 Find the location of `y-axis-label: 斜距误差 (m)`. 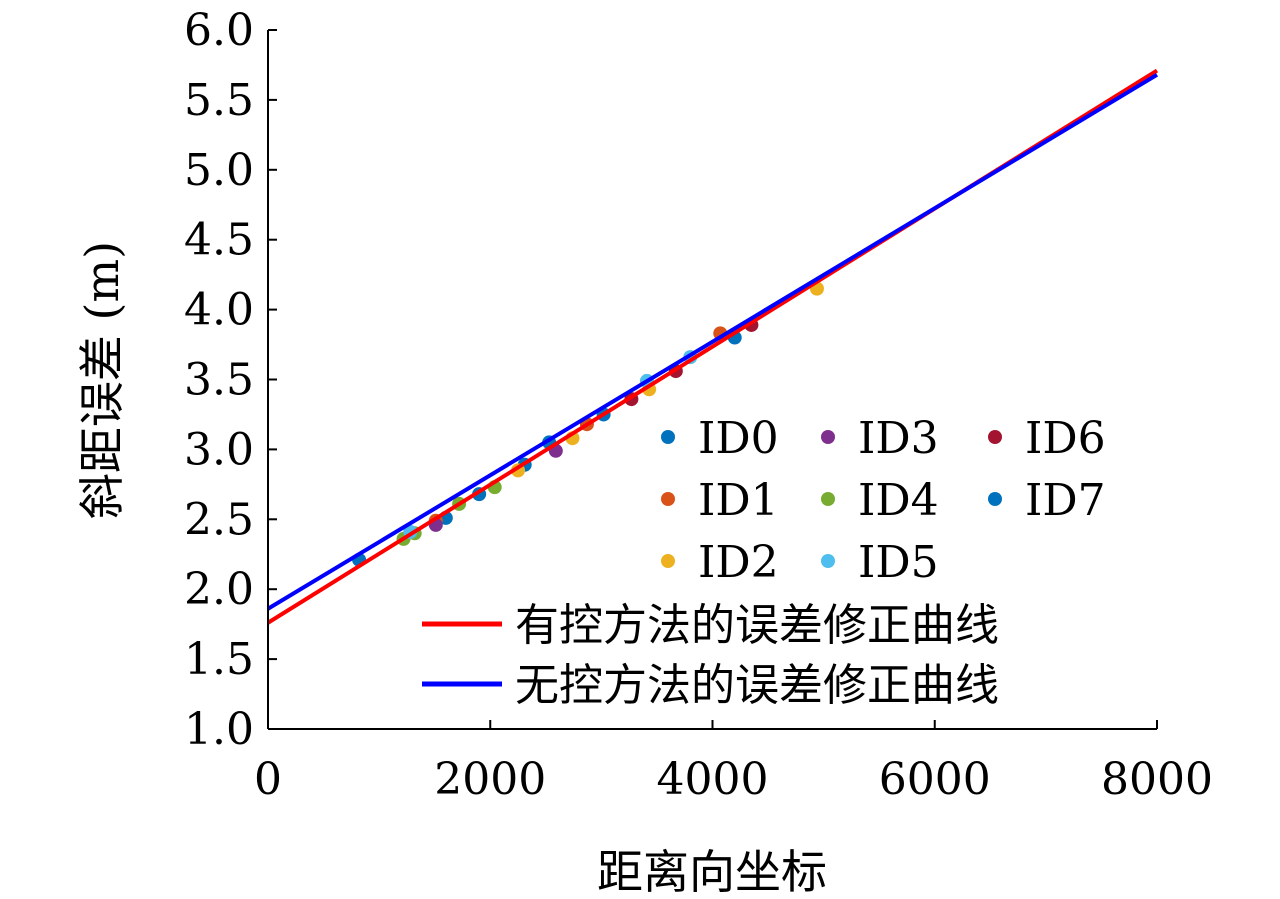

y-axis-label: 斜距误差 (m) is located at coordinates (102, 380).